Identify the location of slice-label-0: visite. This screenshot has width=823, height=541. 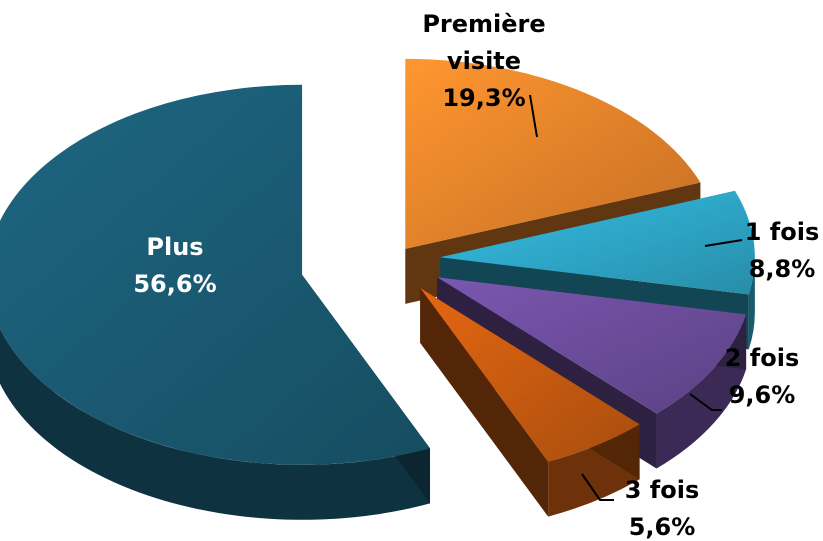
(484, 61).